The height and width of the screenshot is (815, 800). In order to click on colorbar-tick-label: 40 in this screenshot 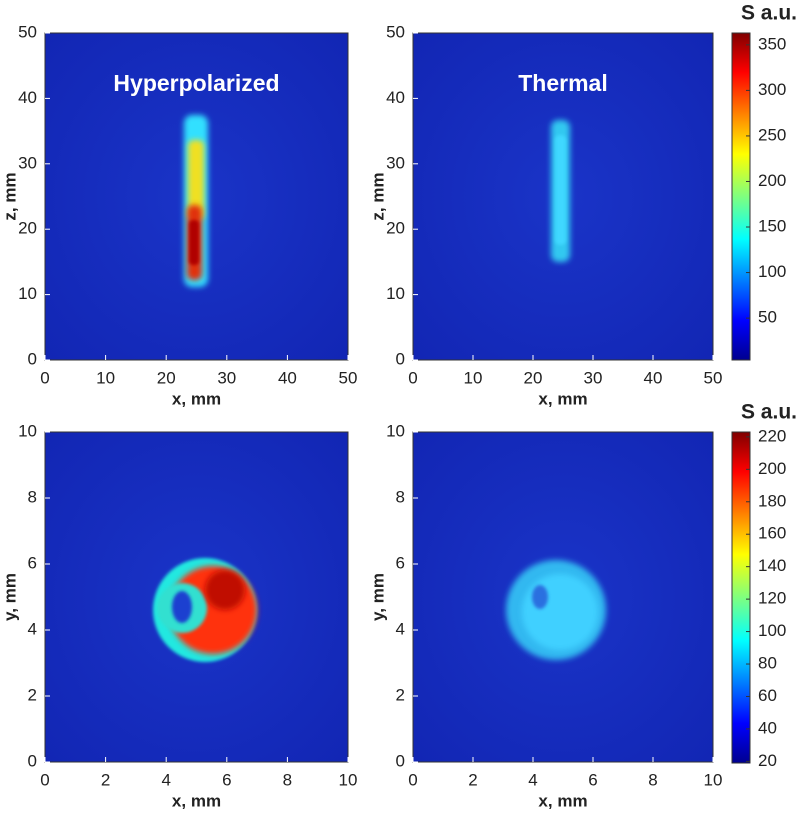, I will do `click(767, 727)`.